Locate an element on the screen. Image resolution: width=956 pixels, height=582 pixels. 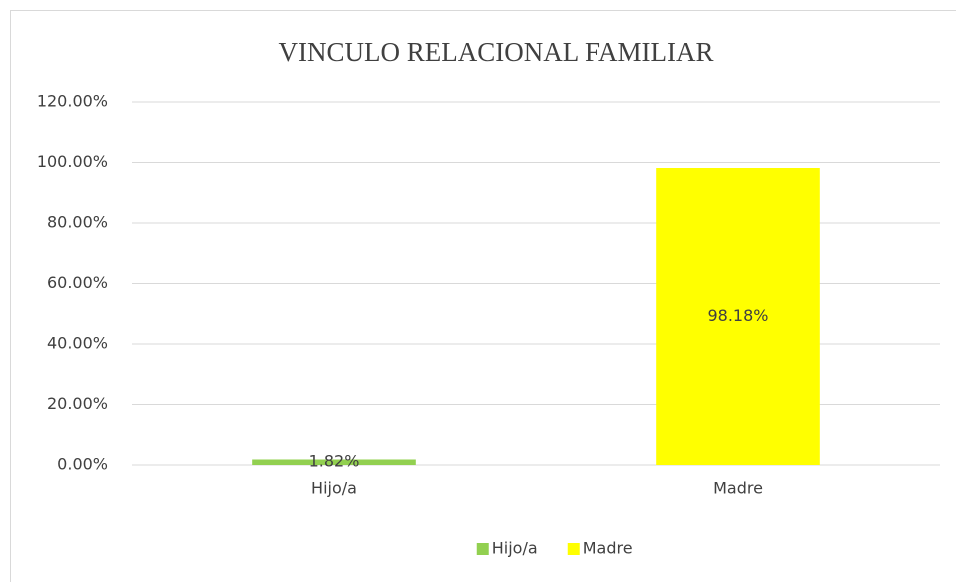
data-label: 1.82% is located at coordinates (334, 461).